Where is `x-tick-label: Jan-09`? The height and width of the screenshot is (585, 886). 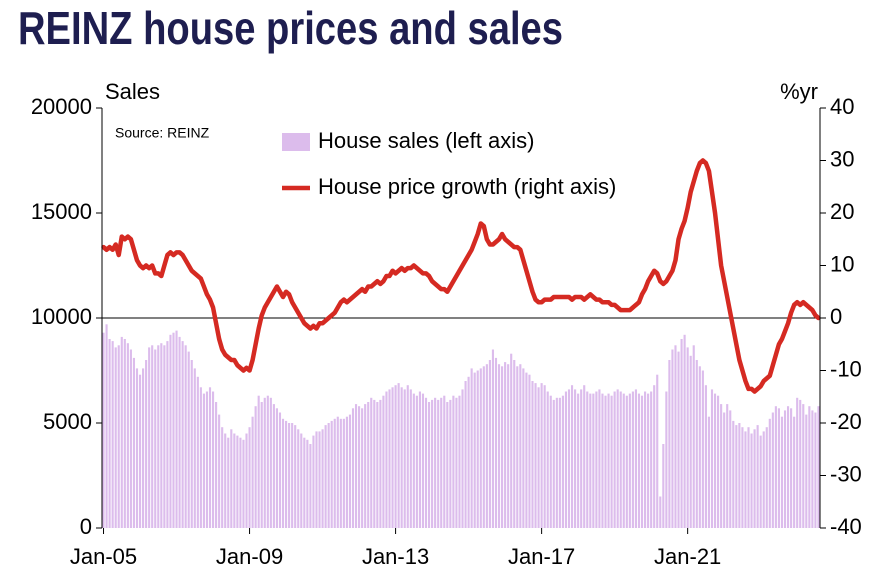 x-tick-label: Jan-09 is located at coordinates (249, 556).